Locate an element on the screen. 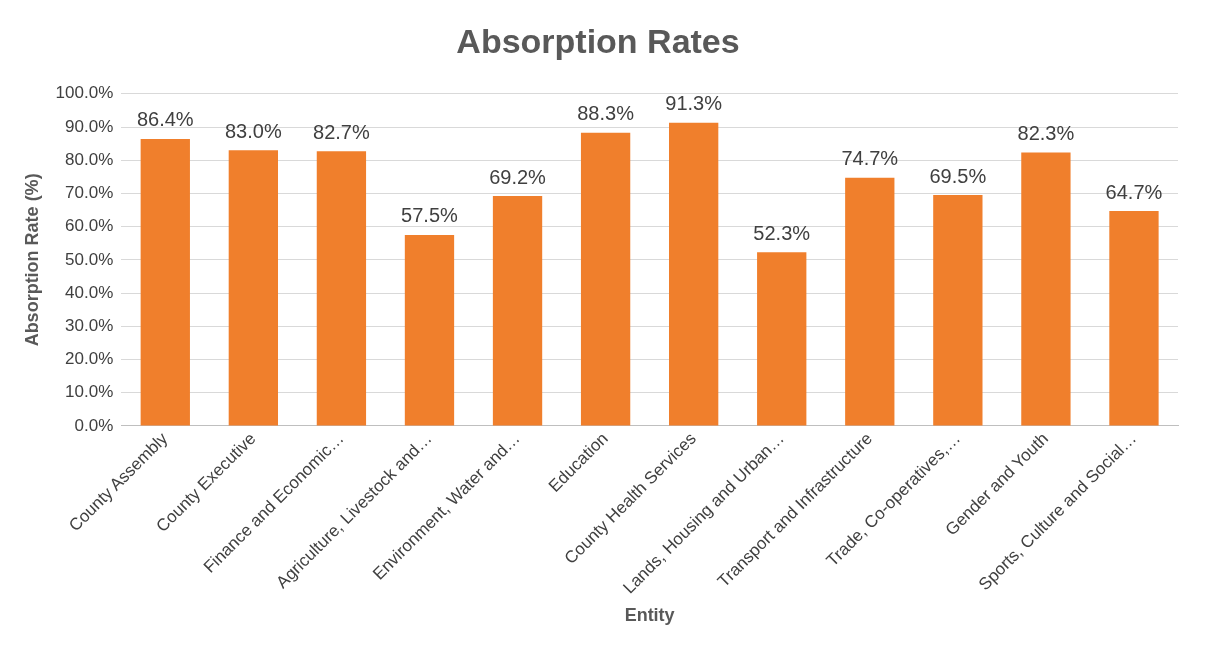  y-tick-label: 10.0% is located at coordinates (89, 392).